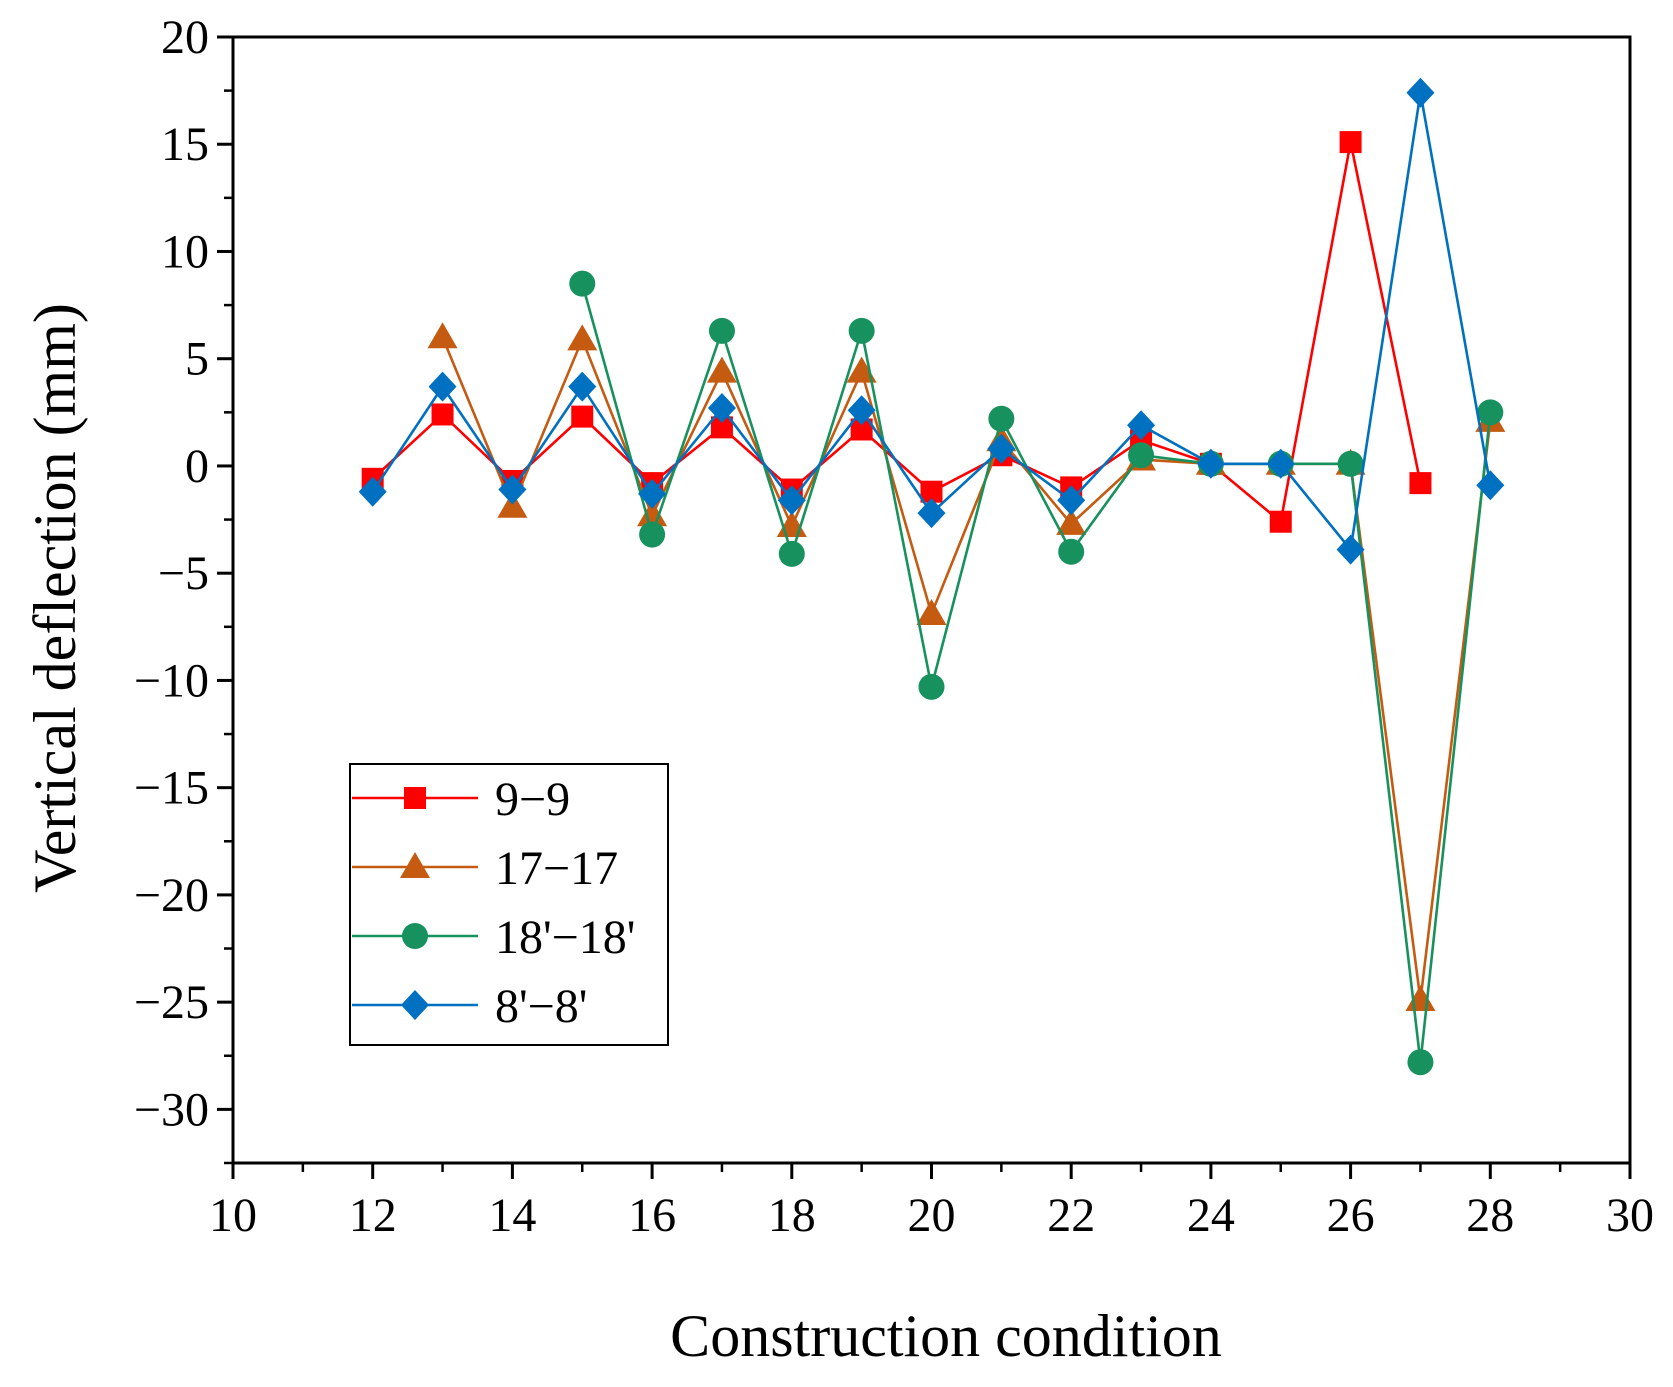 This screenshot has height=1387, width=1673. I want to click on legend-label: 18'−18', so click(565, 937).